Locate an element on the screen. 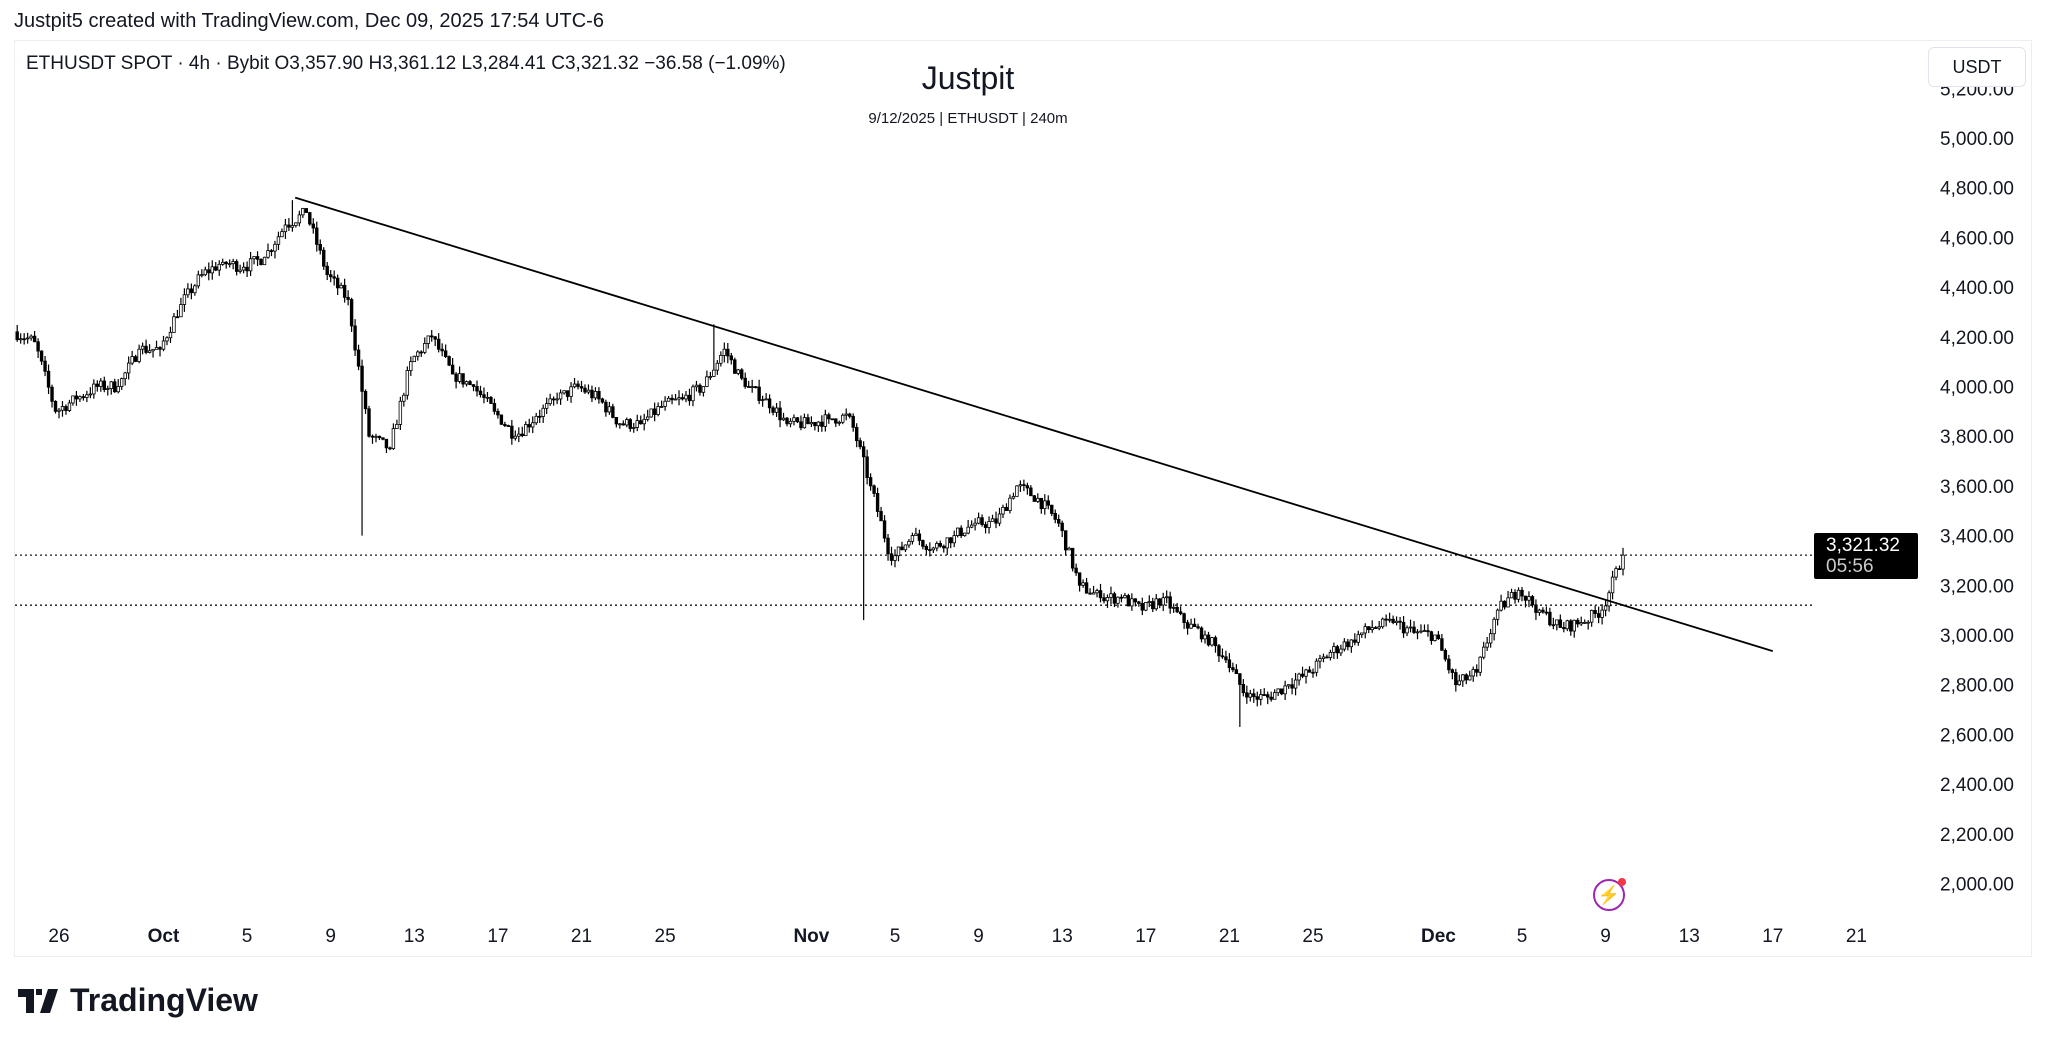  y-tick-label: 5,000.00 is located at coordinates (1977, 139).